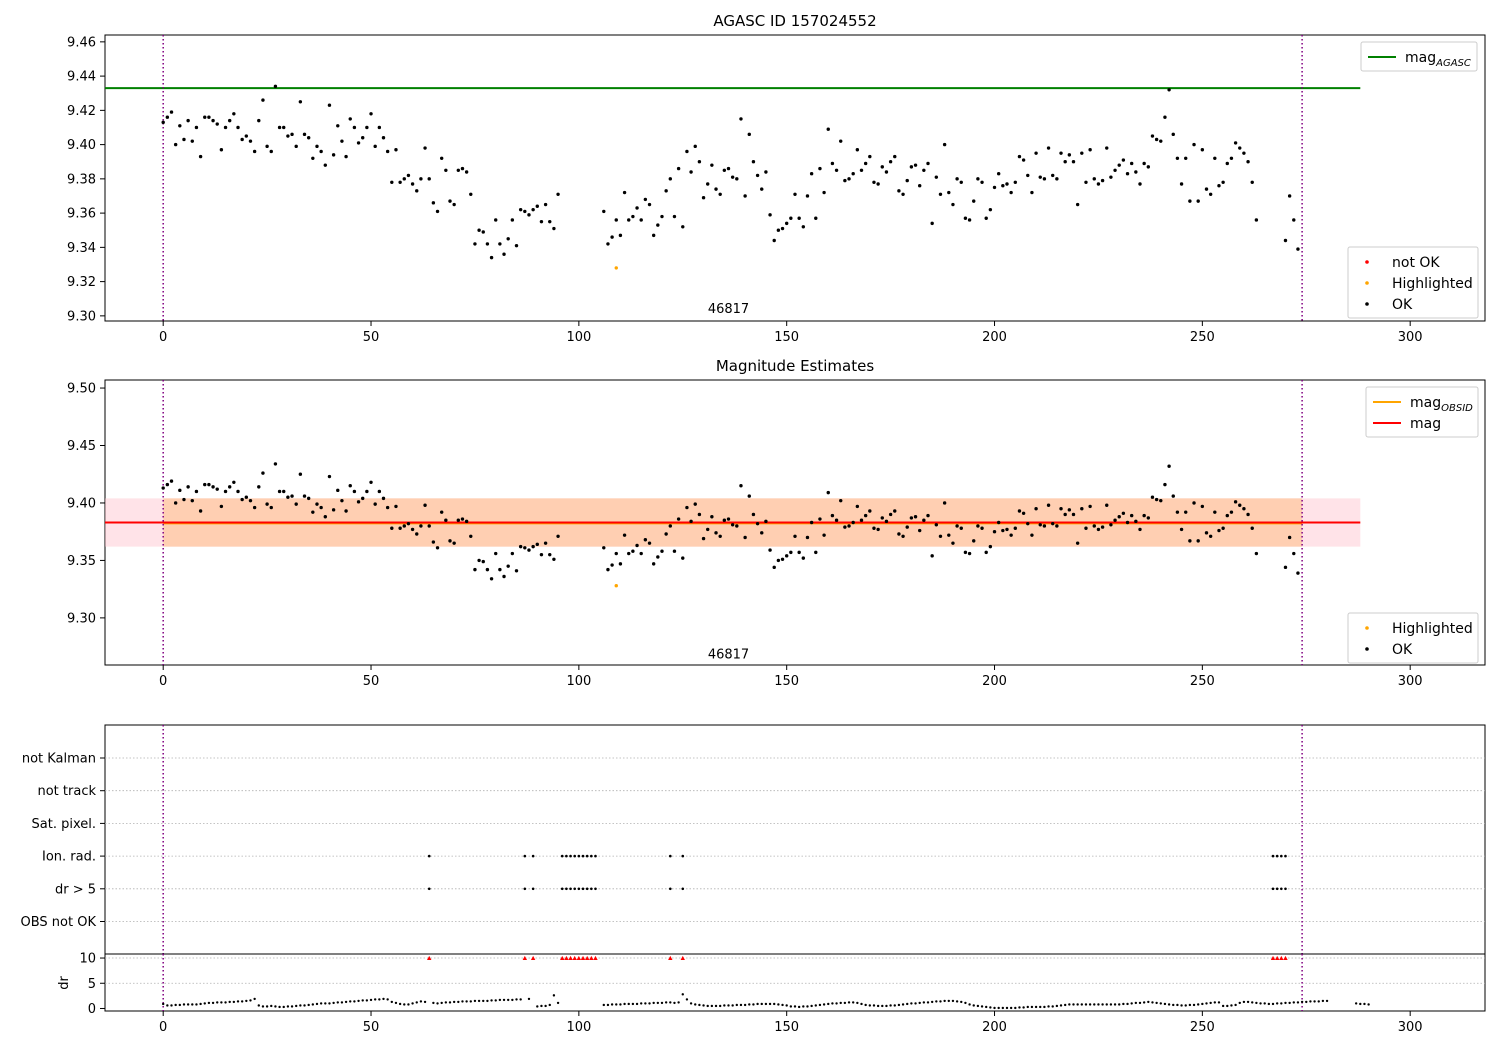  Describe the element at coordinates (583, 958) in the screenshot. I see `dr-clipped-marker` at that location.